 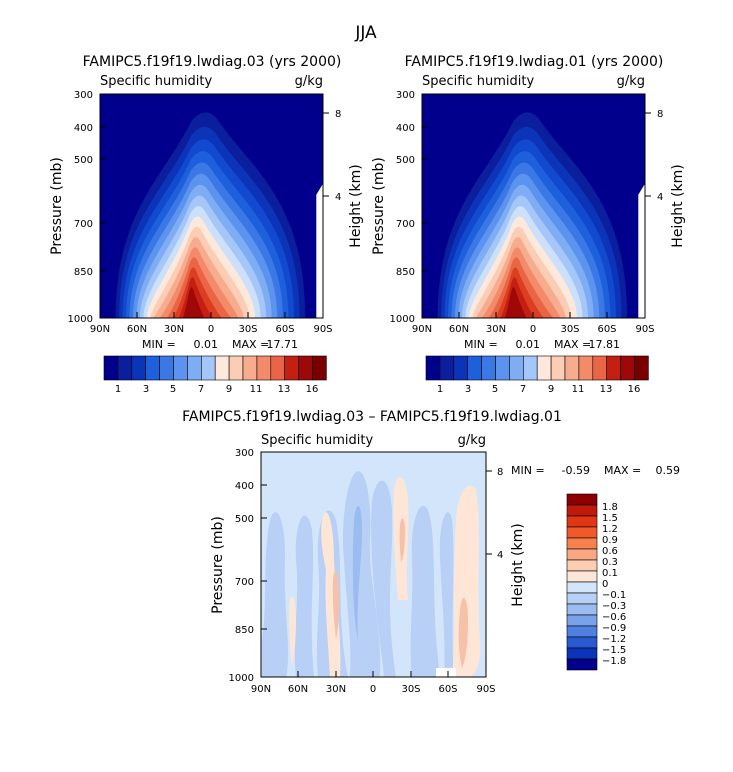 I want to click on y-tick-label: 850, so click(x=405, y=272).